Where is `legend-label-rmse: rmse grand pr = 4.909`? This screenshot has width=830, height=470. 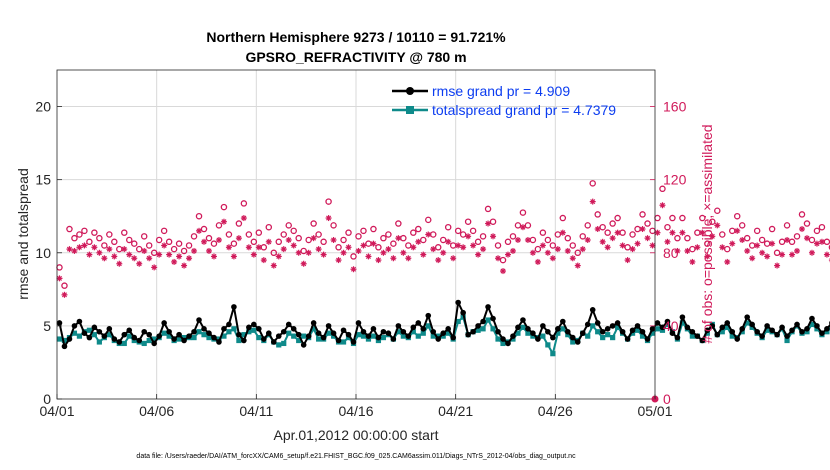 legend-label-rmse: rmse grand pr = 4.909 is located at coordinates (501, 91).